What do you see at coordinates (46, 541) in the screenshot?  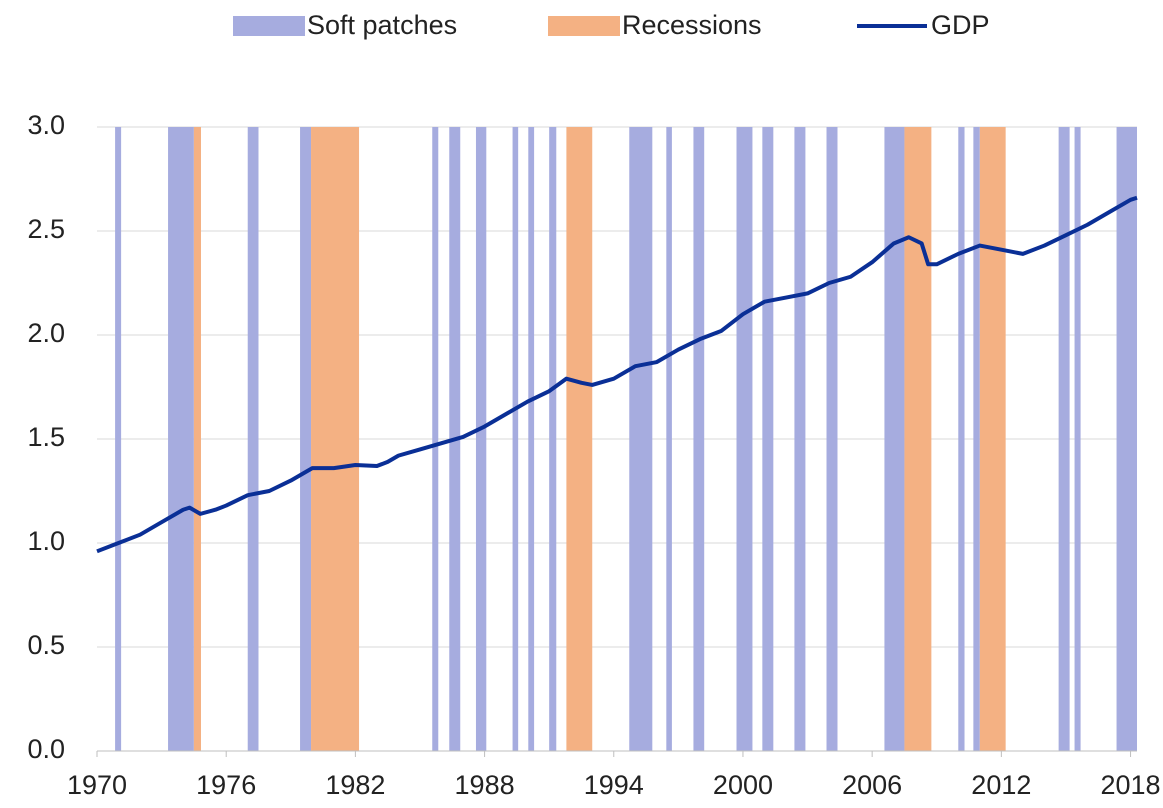 I see `y-tick-label: 1.0` at bounding box center [46, 541].